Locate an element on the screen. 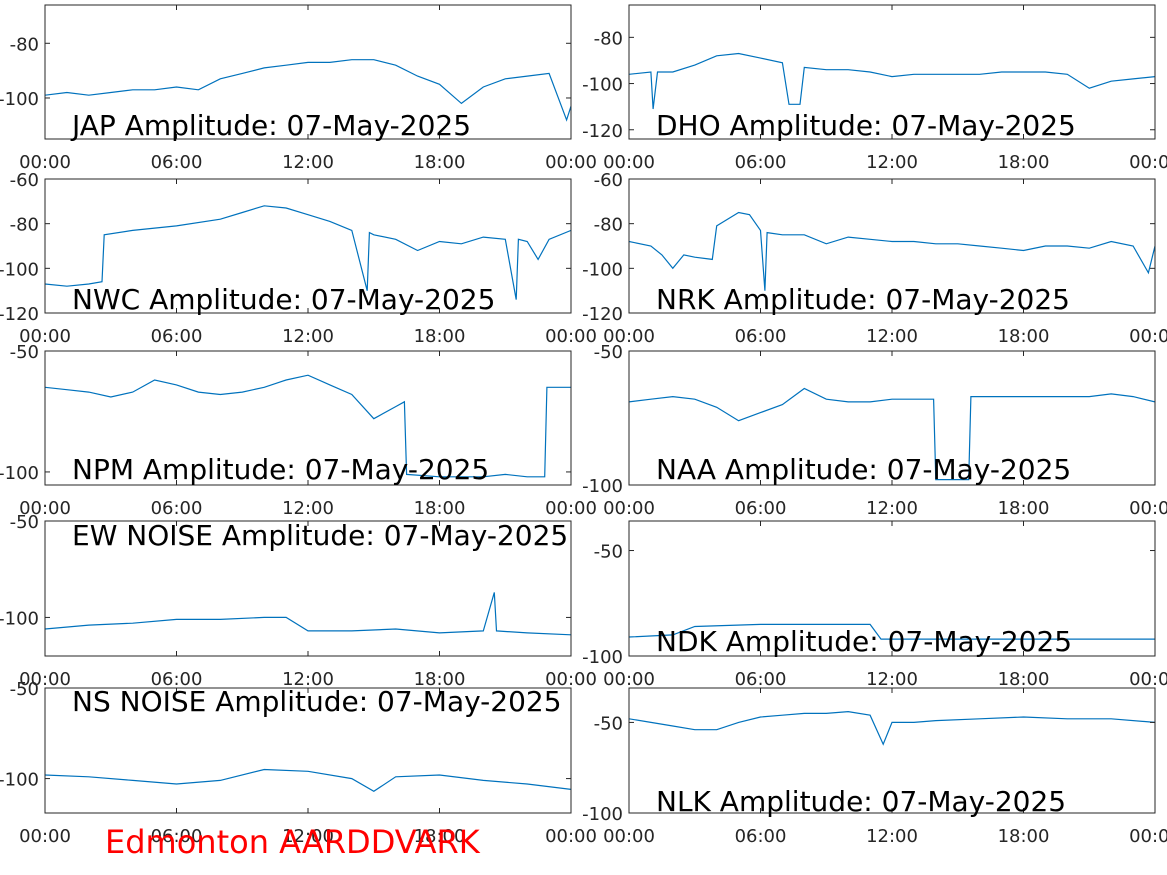  footer-title: Edmonton AARDDVARK is located at coordinates (293, 842).